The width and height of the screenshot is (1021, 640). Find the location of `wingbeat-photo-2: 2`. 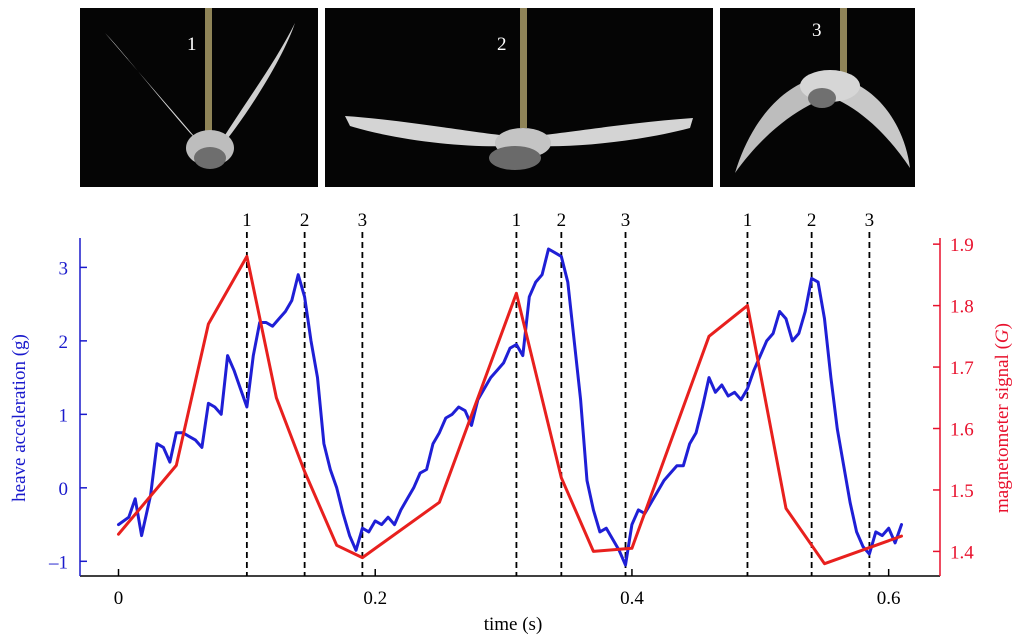

wingbeat-photo-2: 2 is located at coordinates (519, 97).